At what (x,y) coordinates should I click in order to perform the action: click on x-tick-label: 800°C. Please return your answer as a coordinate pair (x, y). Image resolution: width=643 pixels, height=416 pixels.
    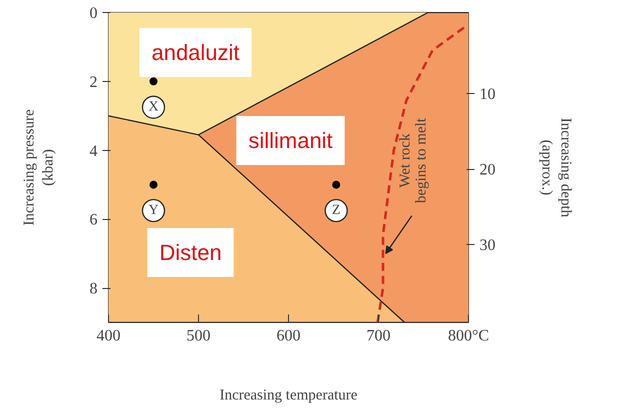
    Looking at the image, I should click on (469, 336).